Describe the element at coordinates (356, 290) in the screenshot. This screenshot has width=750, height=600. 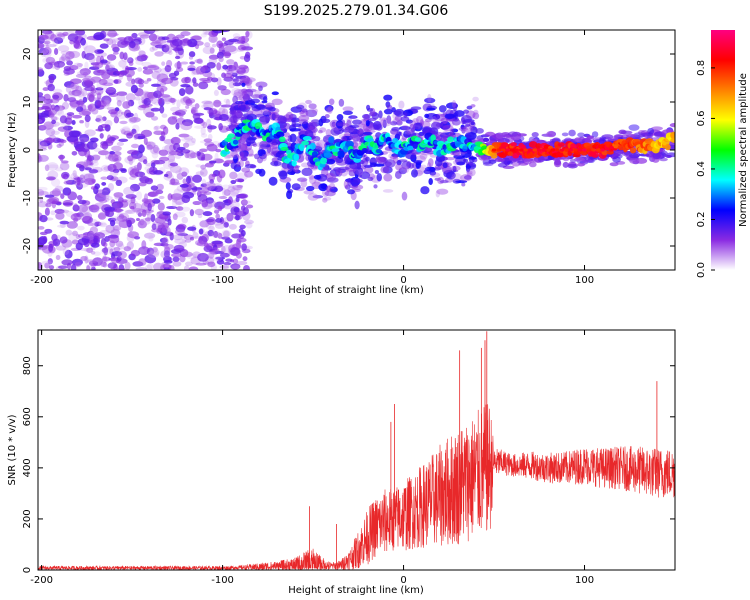
I see `spectrogram-x-label: Height of straight line (km)` at that location.